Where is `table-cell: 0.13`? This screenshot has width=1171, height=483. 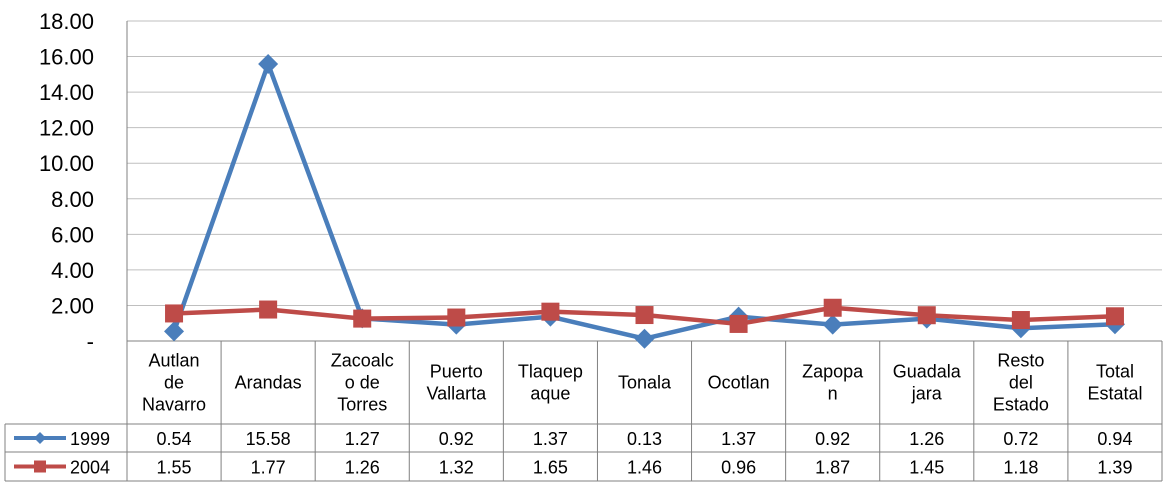
table-cell: 0.13 is located at coordinates (644, 439).